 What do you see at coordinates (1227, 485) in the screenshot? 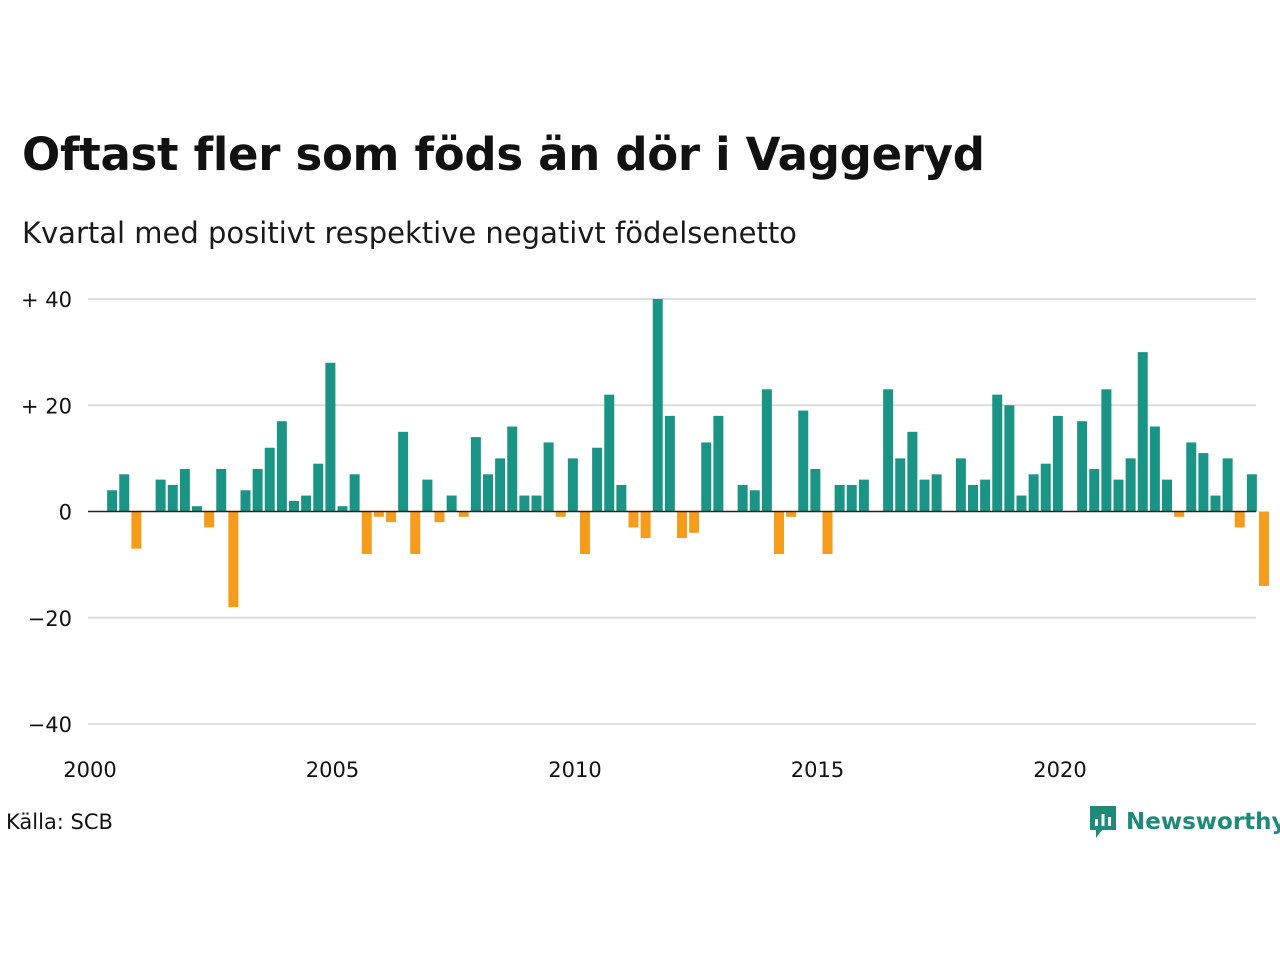
I see `bar-2023-q2` at bounding box center [1227, 485].